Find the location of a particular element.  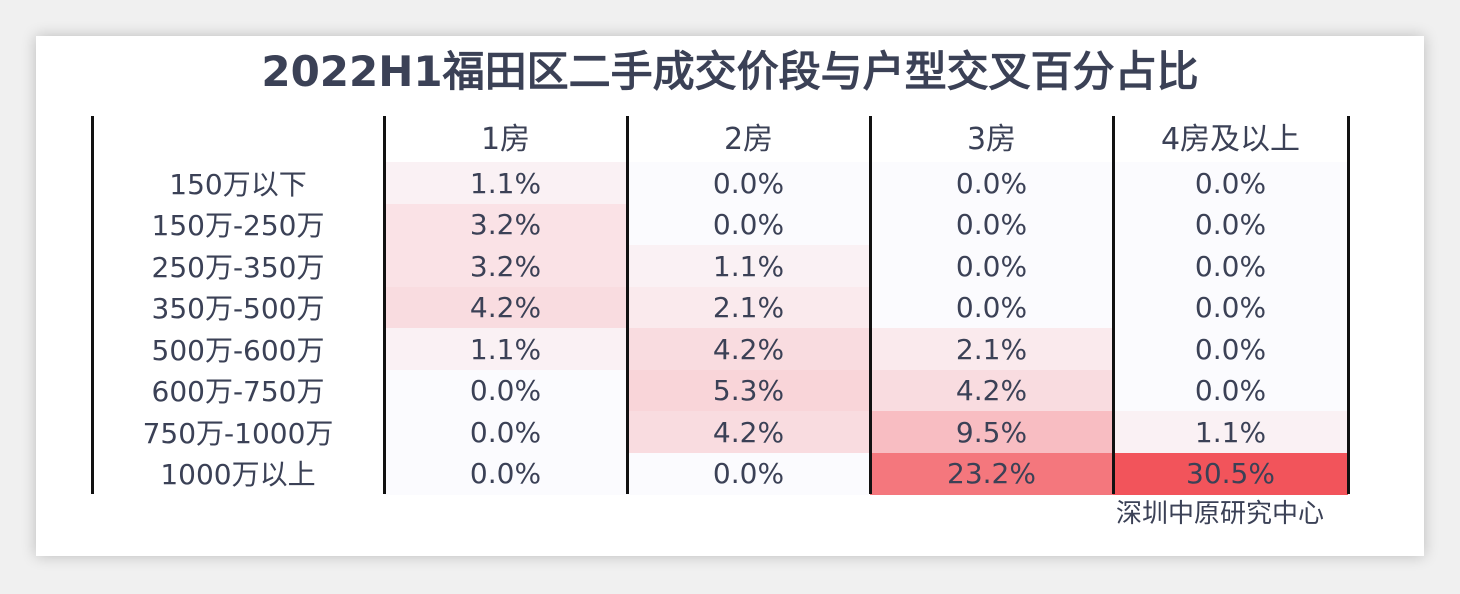

row-header: 1000万以上 is located at coordinates (238, 475).